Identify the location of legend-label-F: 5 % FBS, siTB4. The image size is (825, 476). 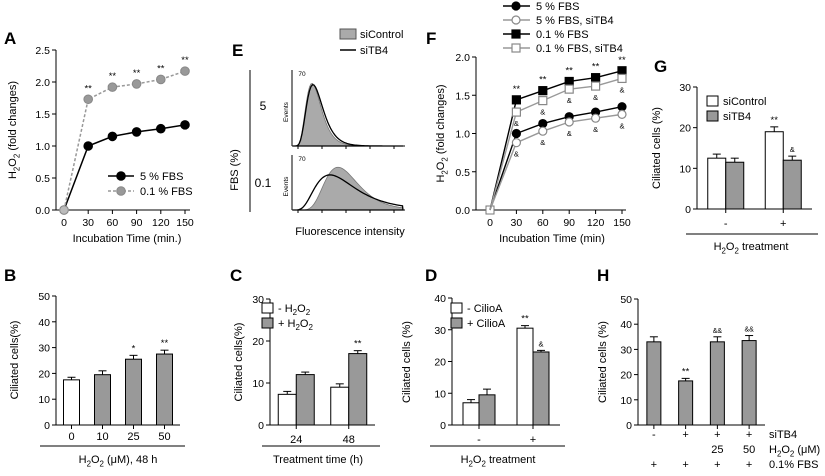
(575, 21).